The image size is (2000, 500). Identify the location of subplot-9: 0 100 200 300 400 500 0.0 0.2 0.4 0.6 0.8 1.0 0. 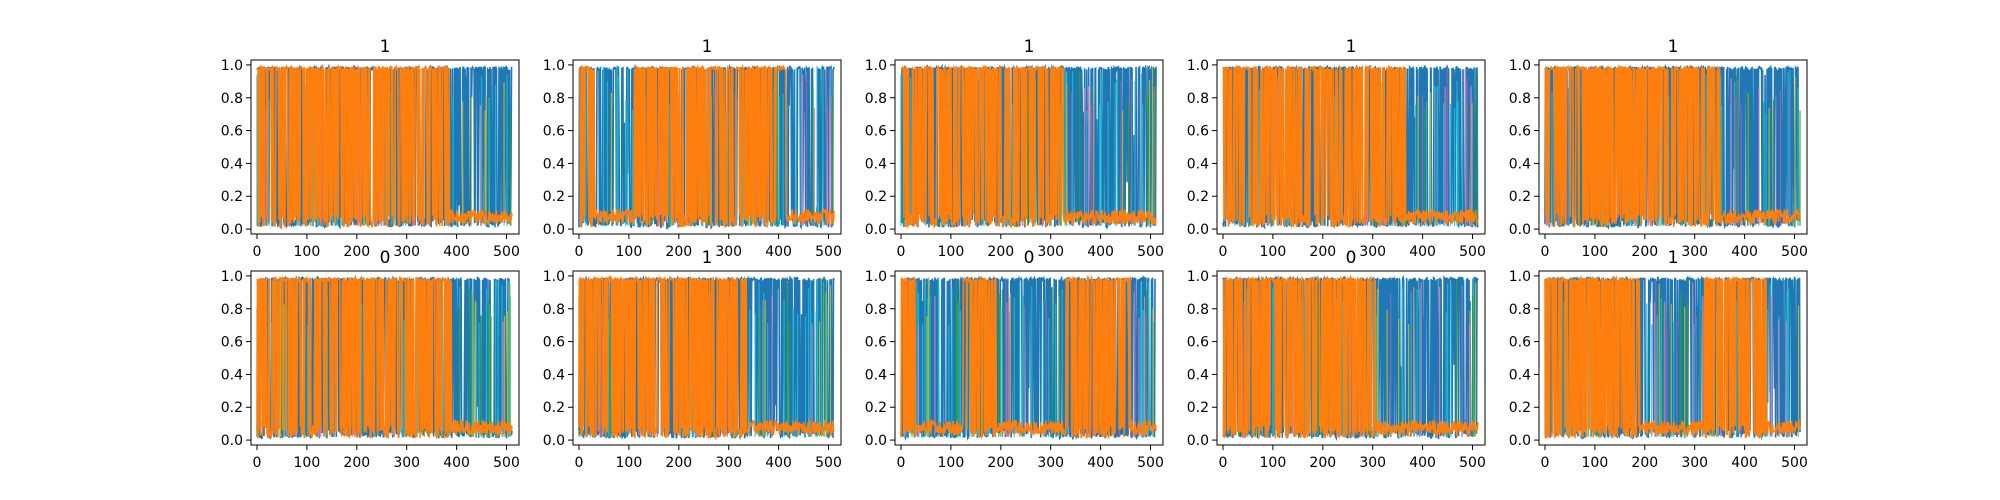
(1336, 359).